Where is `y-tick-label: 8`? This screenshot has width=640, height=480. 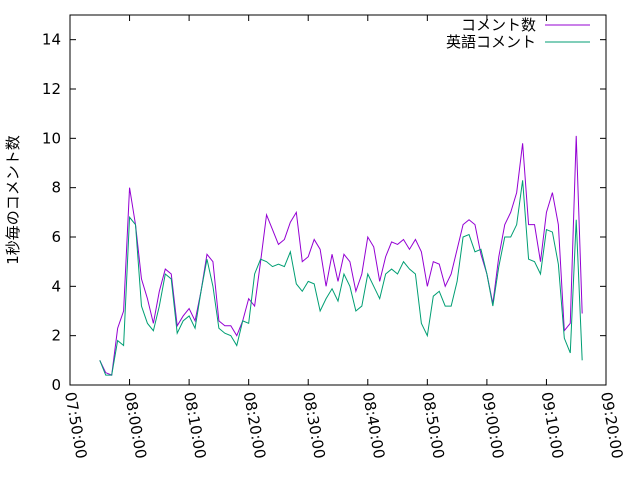
y-tick-label: 8 is located at coordinates (56, 188).